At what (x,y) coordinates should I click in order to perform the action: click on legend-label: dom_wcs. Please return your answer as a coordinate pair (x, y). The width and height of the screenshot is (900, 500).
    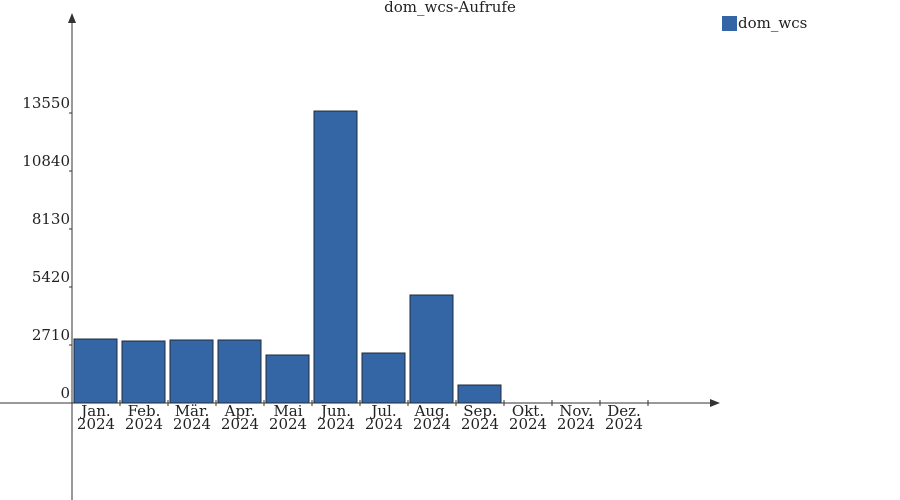
    Looking at the image, I should click on (772, 23).